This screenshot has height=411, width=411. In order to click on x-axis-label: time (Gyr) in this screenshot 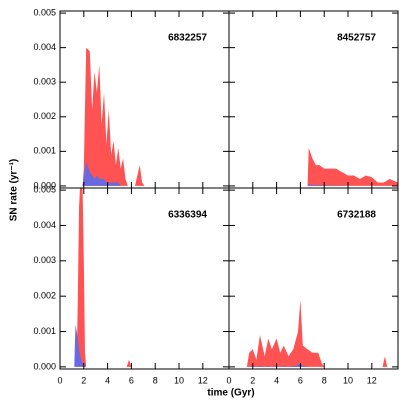, I will do `click(230, 393)`.